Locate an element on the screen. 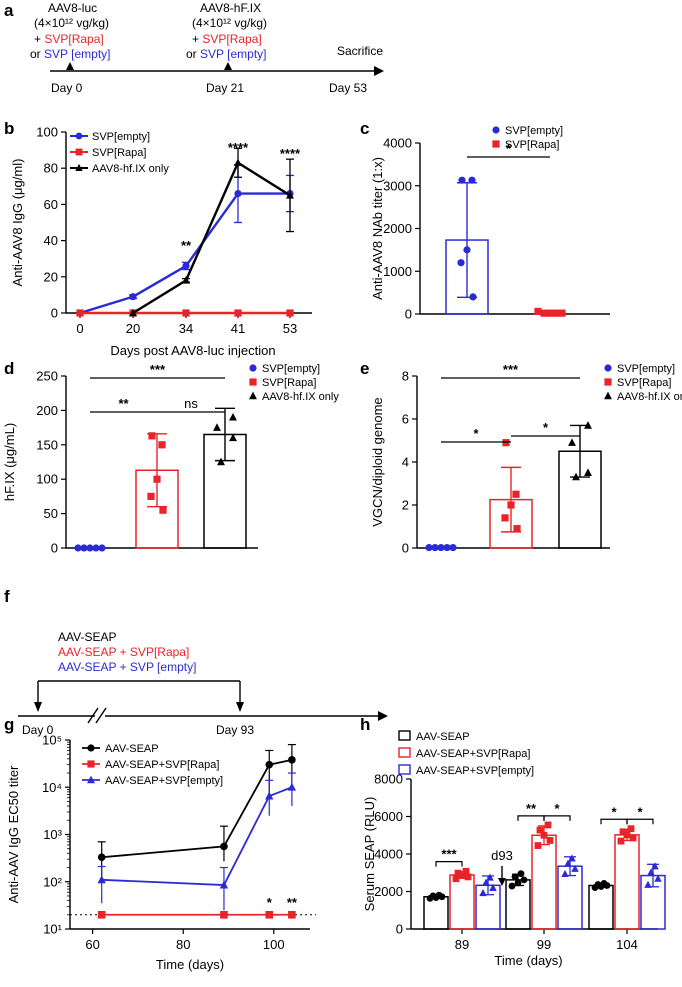 The image size is (682, 987). d-y-tick-label: 100 is located at coordinates (47, 479).